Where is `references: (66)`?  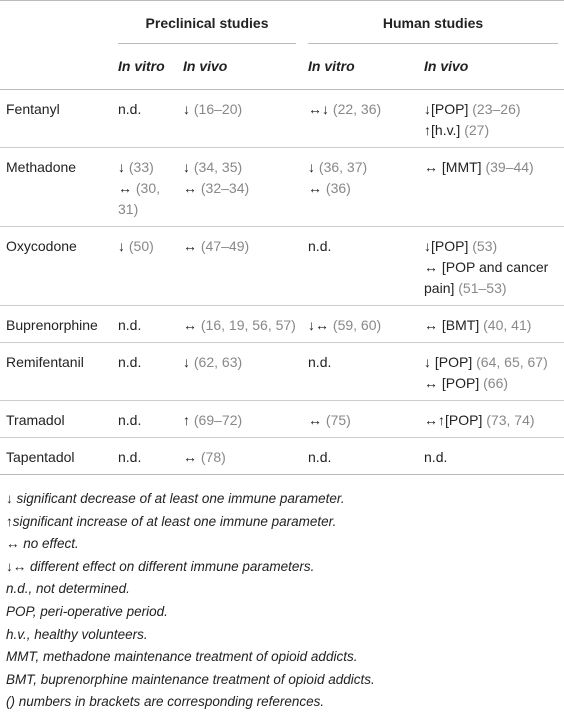 references: (66) is located at coordinates (496, 383).